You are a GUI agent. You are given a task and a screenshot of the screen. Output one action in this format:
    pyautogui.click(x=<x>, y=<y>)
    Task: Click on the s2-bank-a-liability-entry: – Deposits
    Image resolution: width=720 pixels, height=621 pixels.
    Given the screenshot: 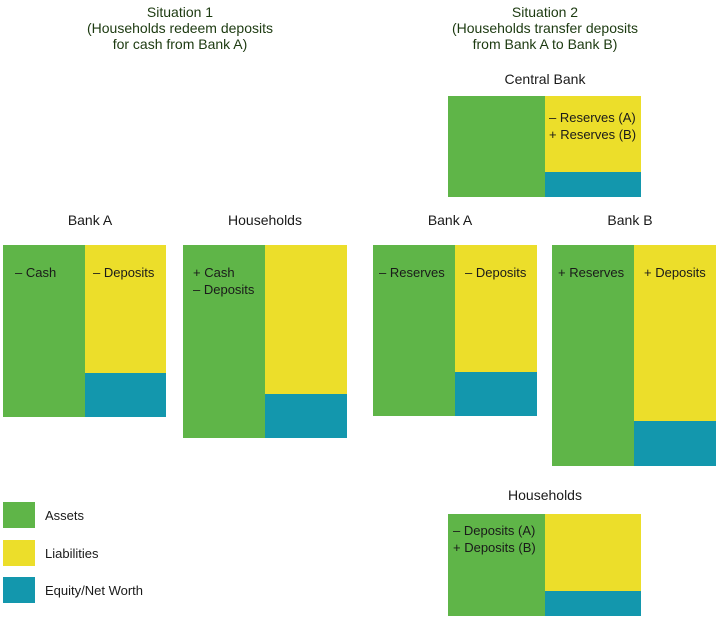 What is the action you would take?
    pyautogui.click(x=496, y=272)
    